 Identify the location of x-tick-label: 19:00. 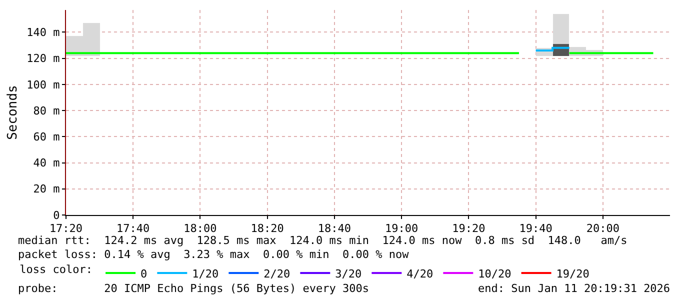
(401, 229).